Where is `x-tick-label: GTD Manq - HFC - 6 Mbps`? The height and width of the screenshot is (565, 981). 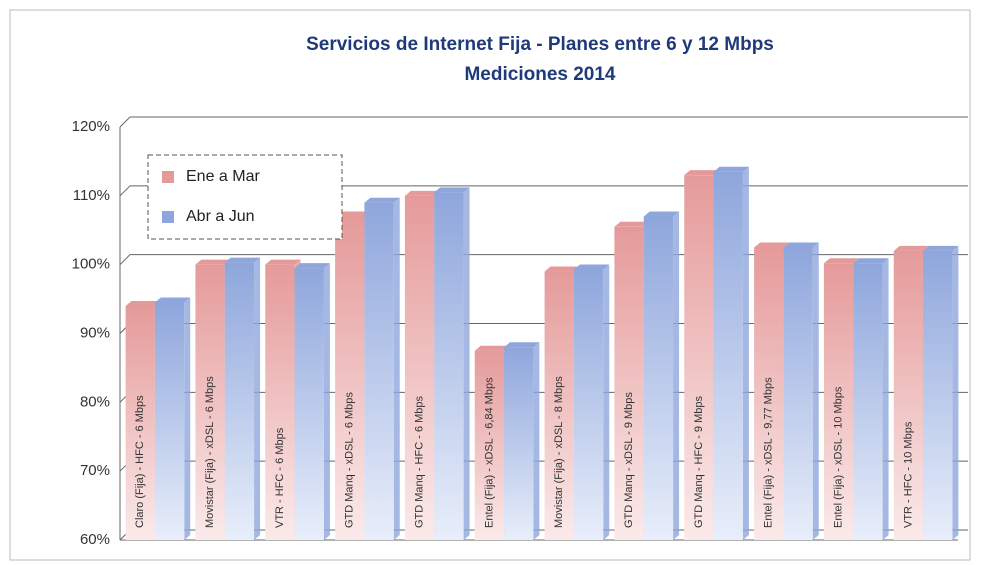
x-tick-label: GTD Manq - HFC - 6 Mbps is located at coordinates (419, 461).